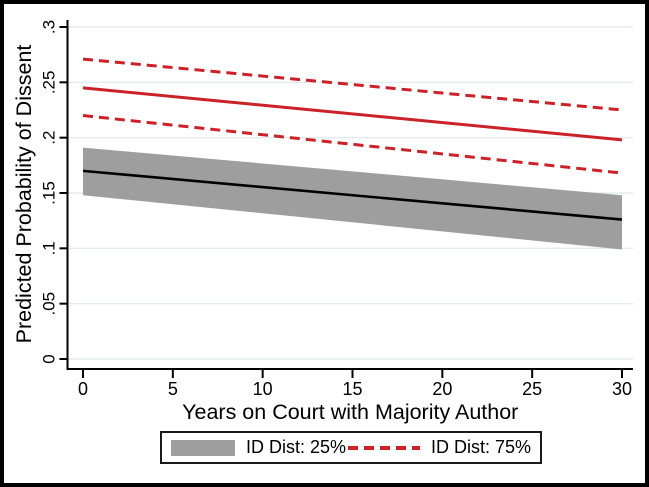  What do you see at coordinates (49, 138) in the screenshot?
I see `y-tick-label: .2` at bounding box center [49, 138].